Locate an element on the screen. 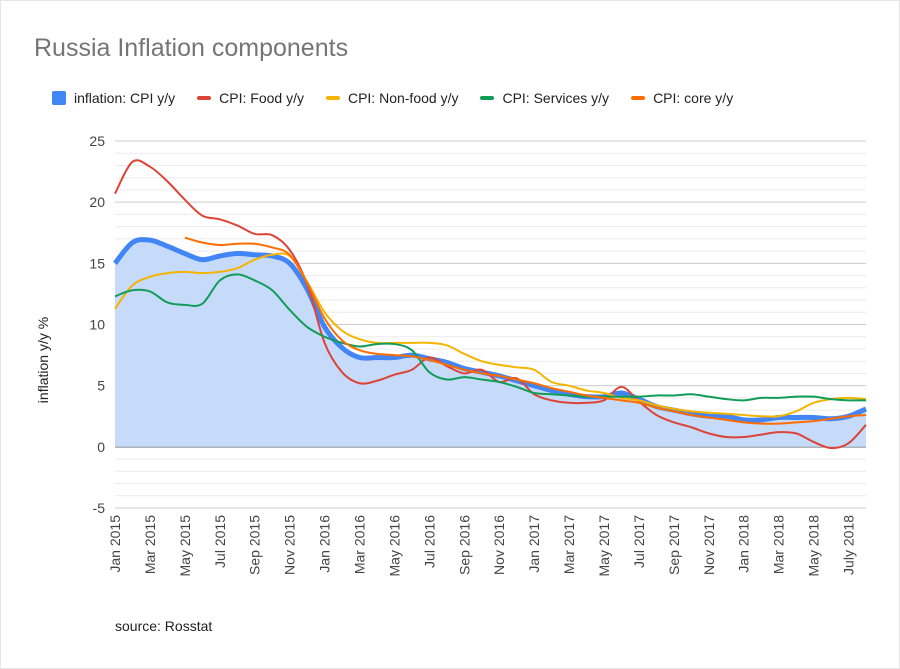 Image resolution: width=900 pixels, height=669 pixels. x-tick-label: Nov 2016 is located at coordinates (499, 545).